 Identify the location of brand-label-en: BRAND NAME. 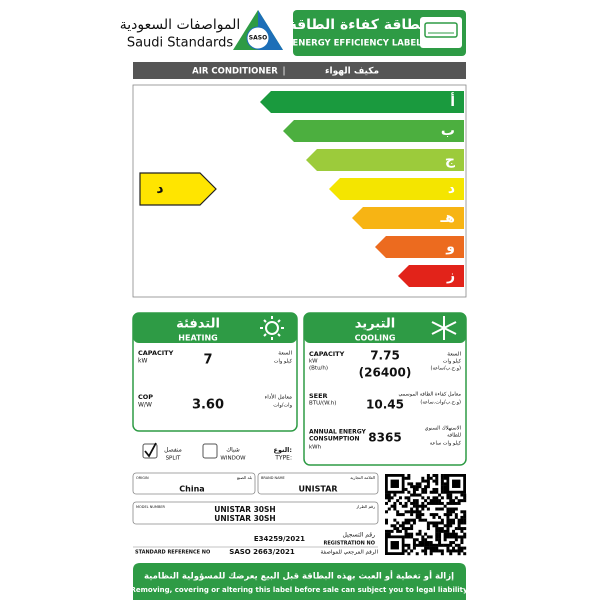
(273, 478).